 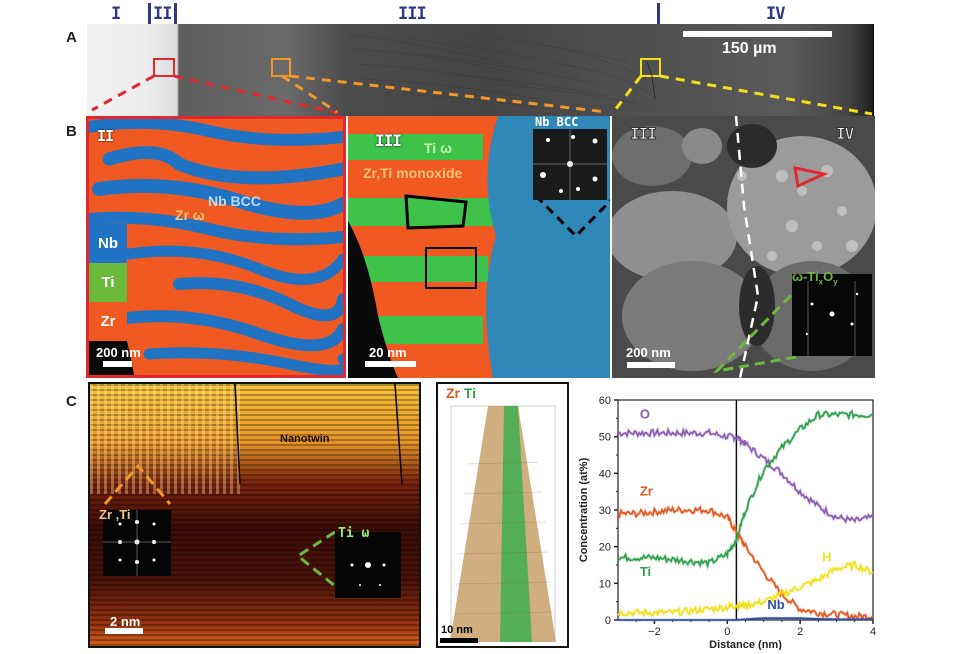 I want to click on element-legend: Nb Ti Zr, so click(x=108, y=282).